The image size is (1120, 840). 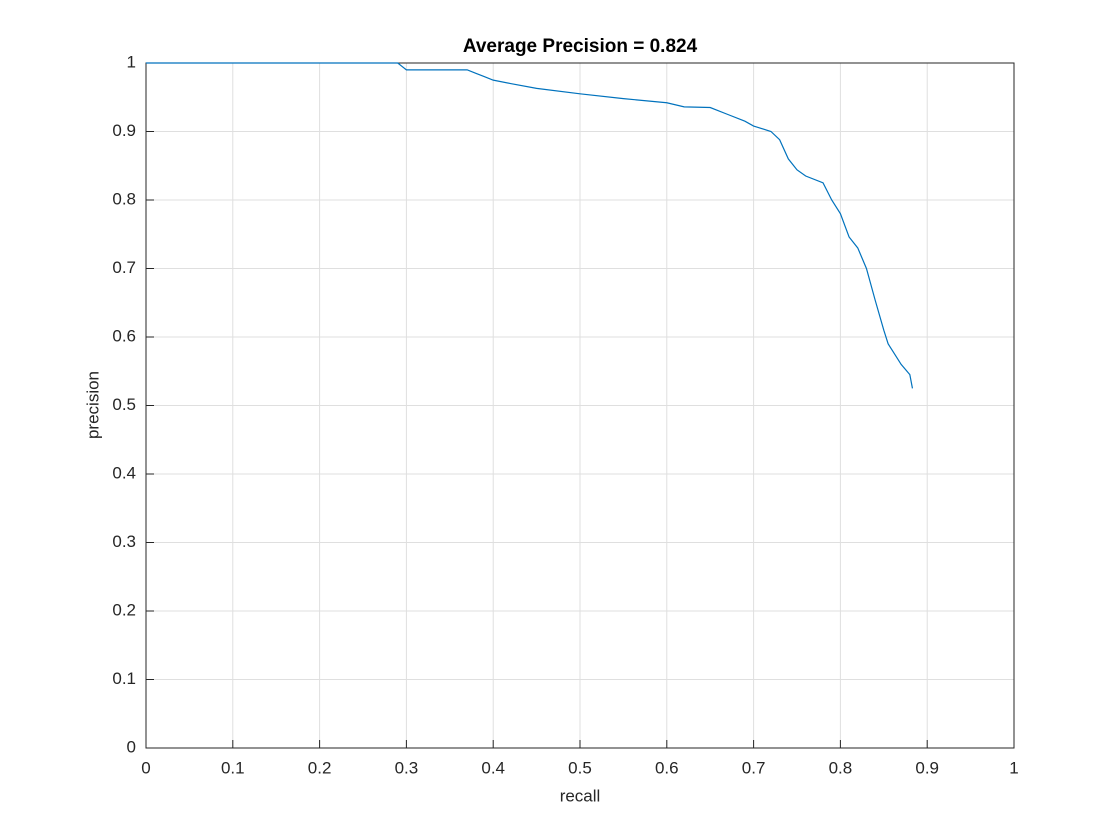 What do you see at coordinates (131, 61) in the screenshot?
I see `y-tick-label: 1` at bounding box center [131, 61].